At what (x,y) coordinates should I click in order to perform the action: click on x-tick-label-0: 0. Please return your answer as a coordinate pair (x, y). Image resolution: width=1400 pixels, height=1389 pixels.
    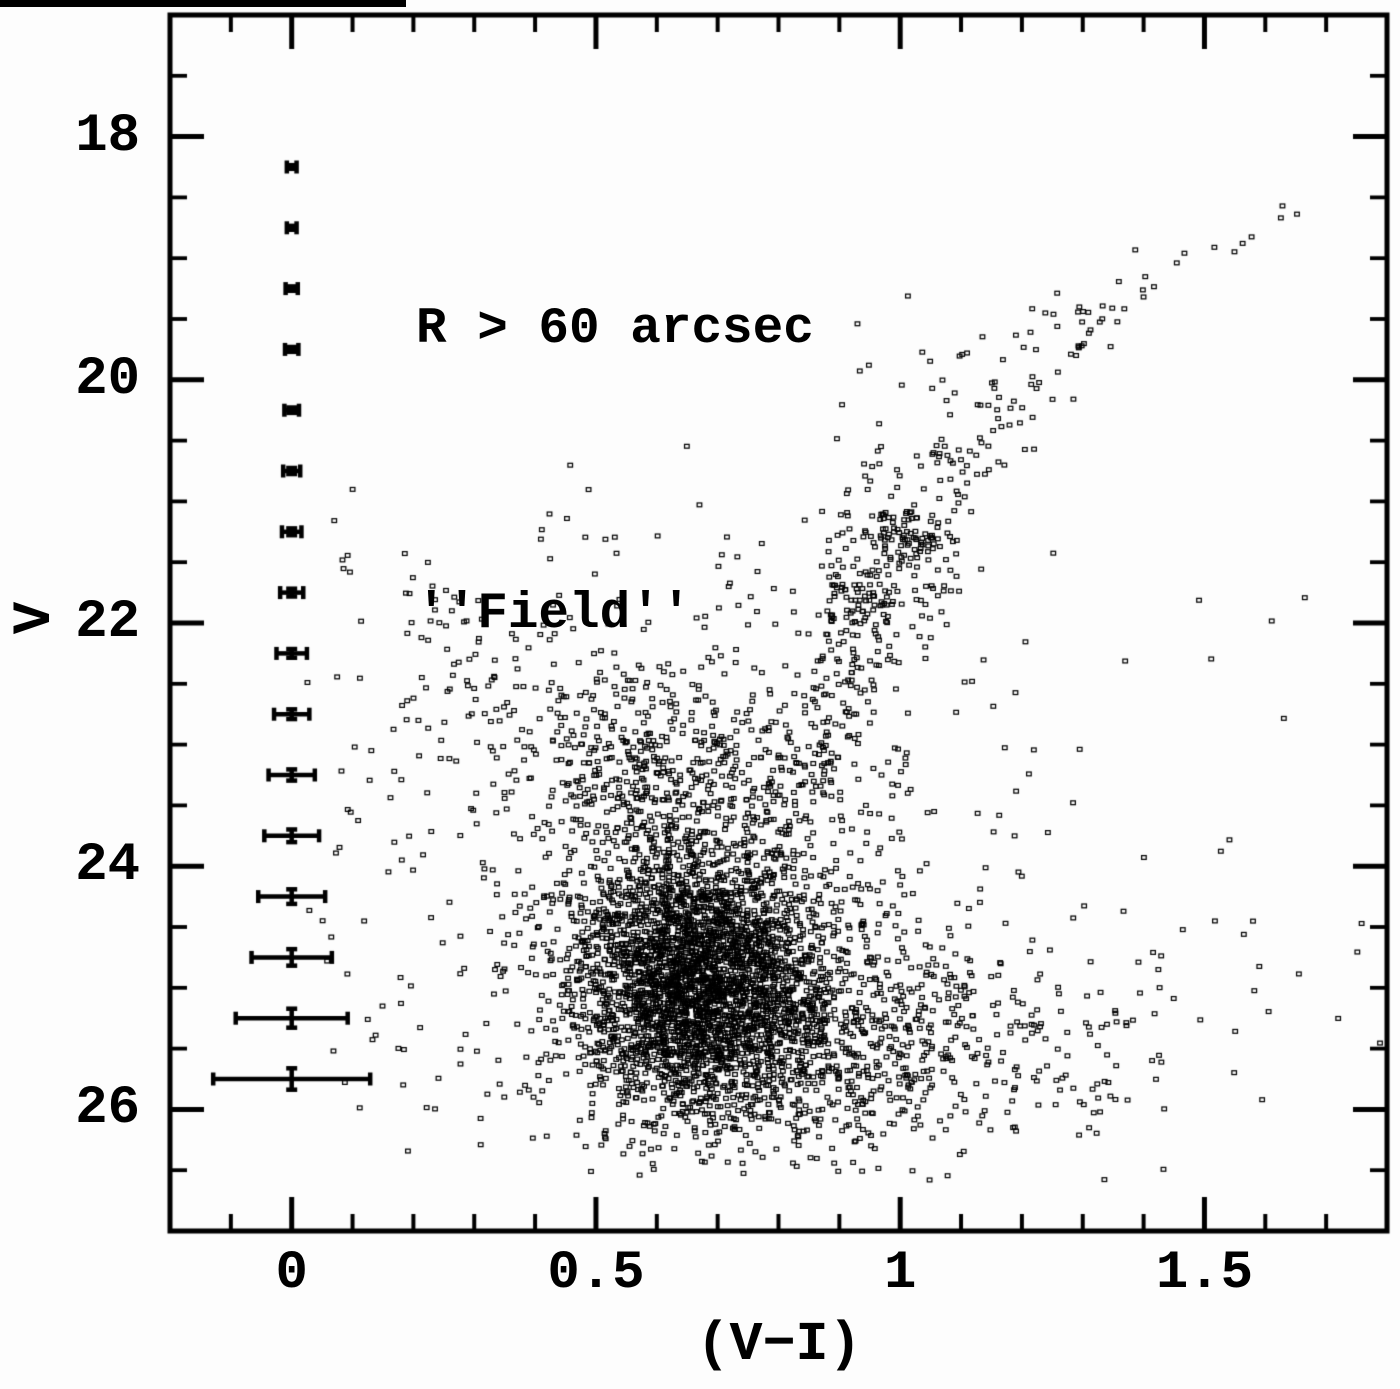
    Looking at the image, I should click on (291, 1273).